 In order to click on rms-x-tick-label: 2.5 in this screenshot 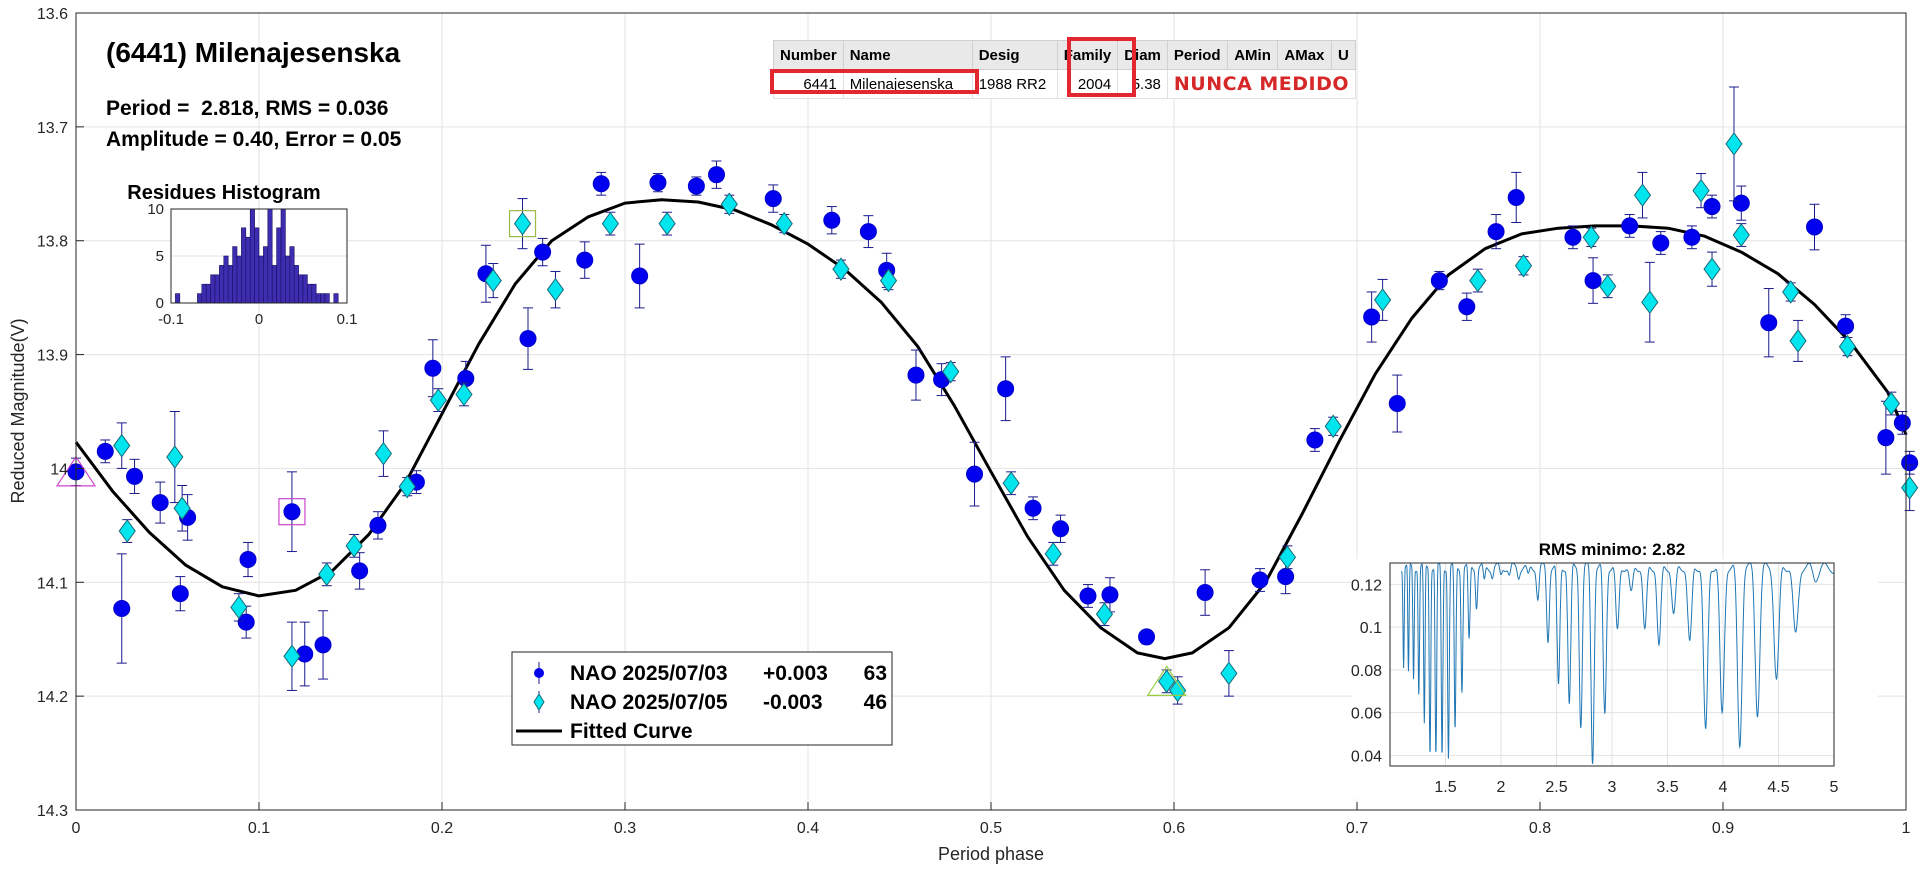, I will do `click(1556, 787)`.